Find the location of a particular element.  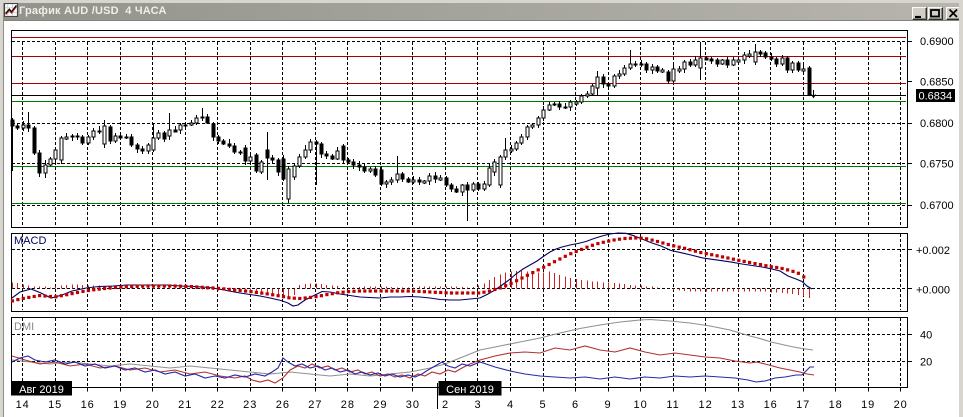

svg-text: 12 is located at coordinates (705, 405).